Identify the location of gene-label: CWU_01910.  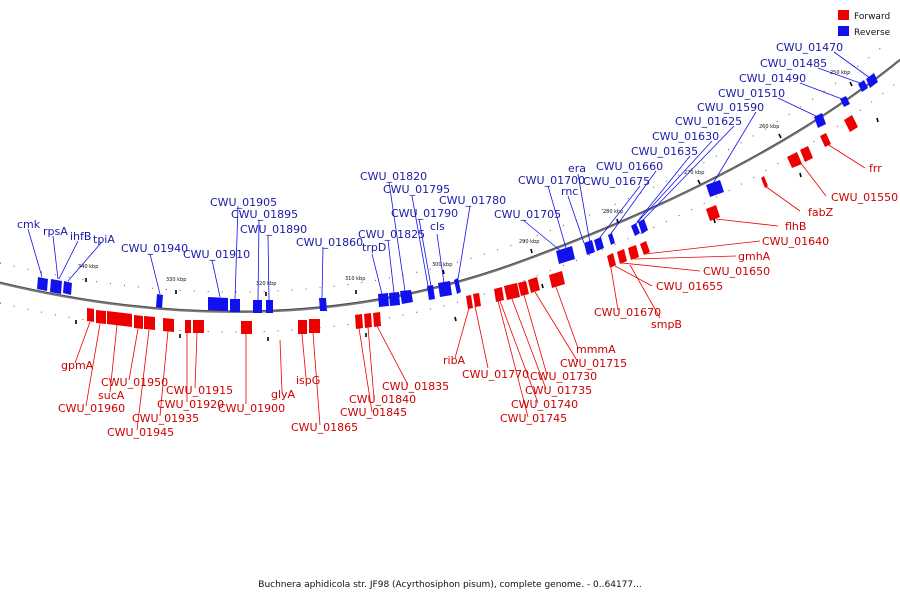
(216, 254).